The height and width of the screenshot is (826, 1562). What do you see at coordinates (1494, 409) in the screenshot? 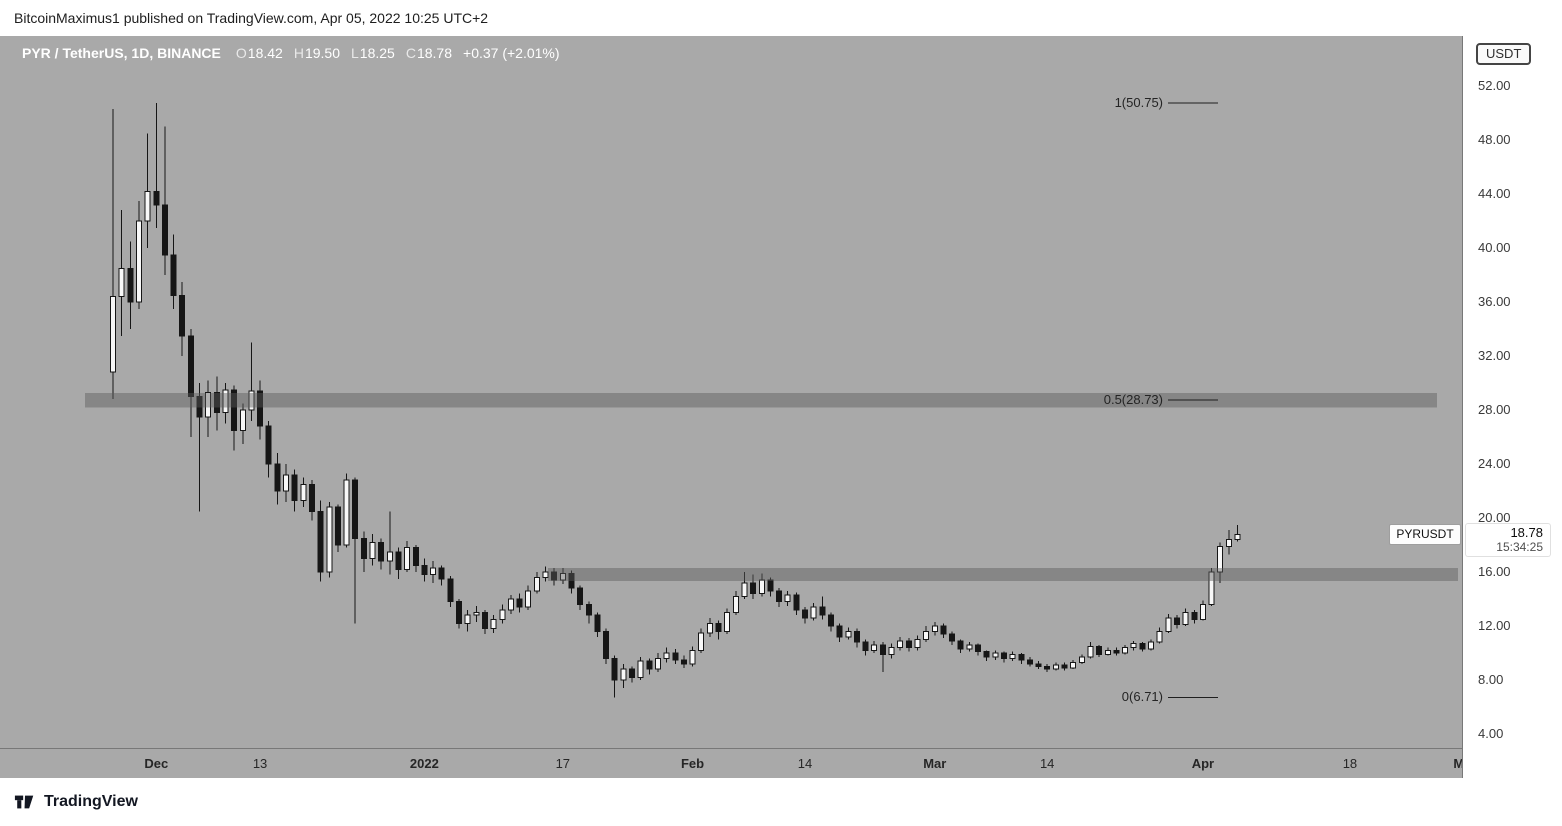
I see `price-tick-label: 28.00` at bounding box center [1494, 409].